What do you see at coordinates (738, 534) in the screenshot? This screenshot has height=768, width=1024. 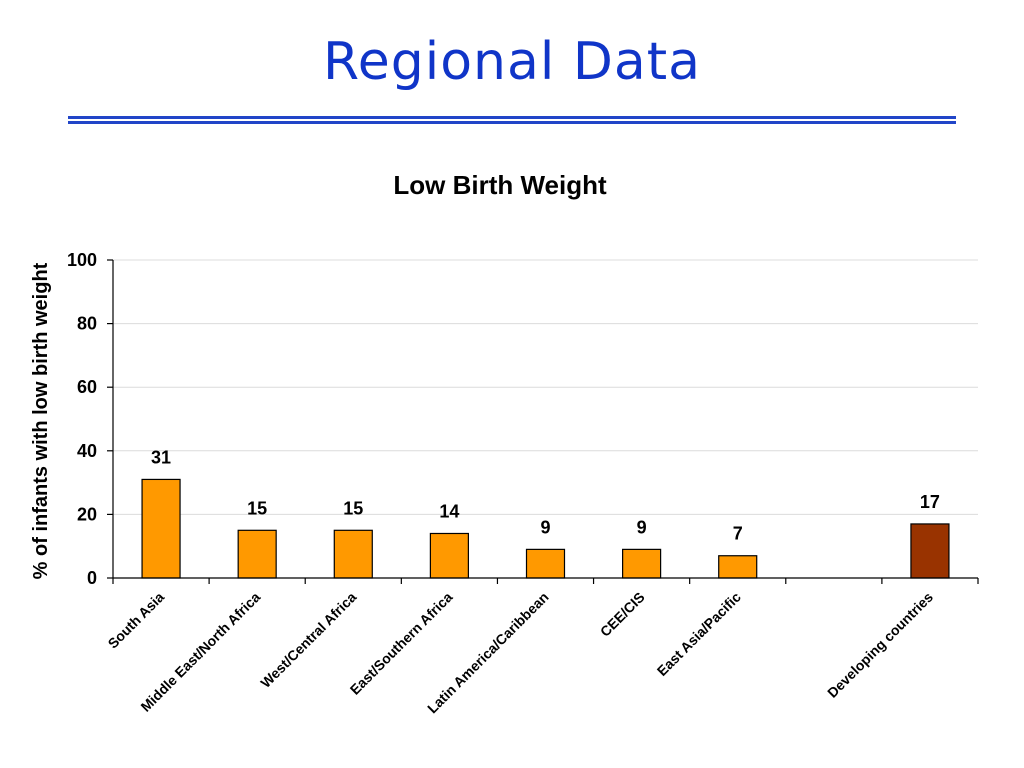 I see `data-label: 7` at bounding box center [738, 534].